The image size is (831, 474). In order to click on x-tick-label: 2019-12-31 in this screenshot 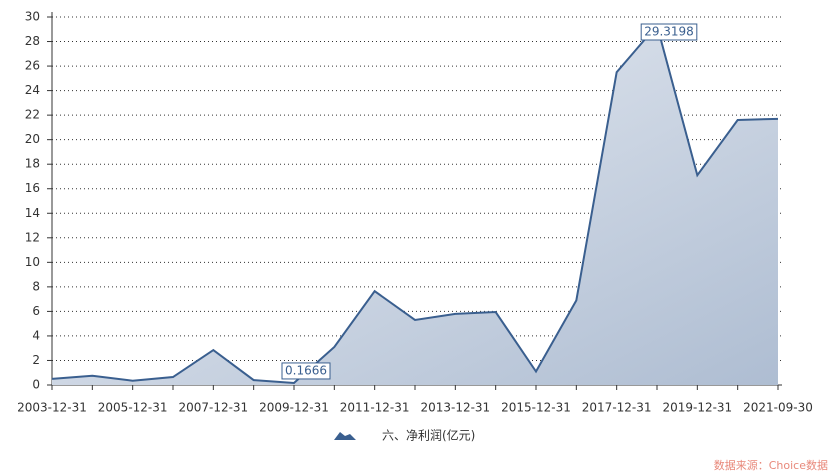, I will do `click(697, 408)`.